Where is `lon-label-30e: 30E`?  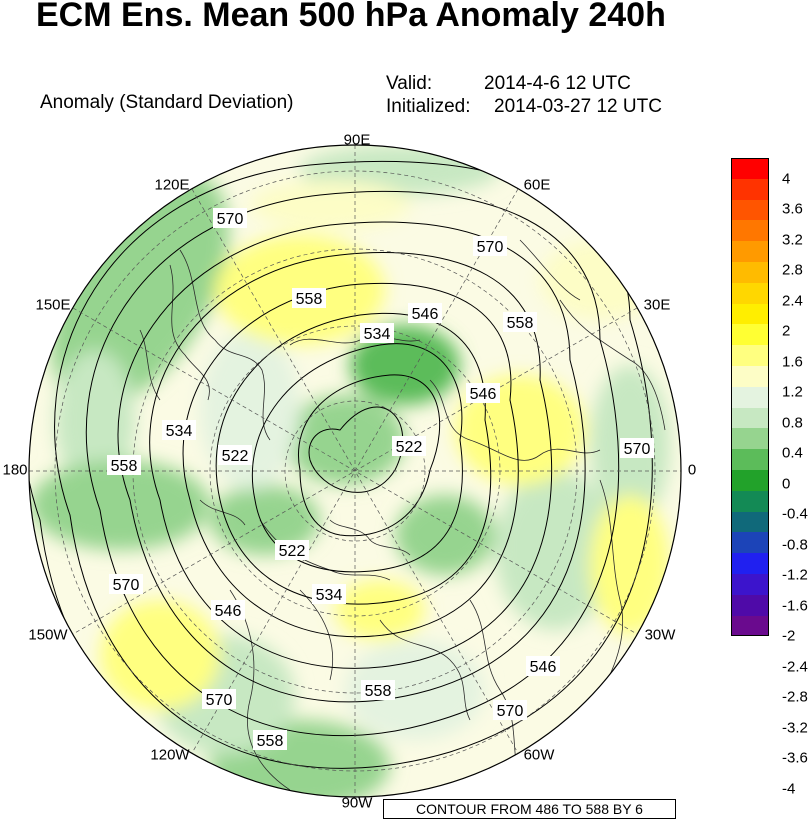 lon-label-30e: 30E is located at coordinates (657, 305).